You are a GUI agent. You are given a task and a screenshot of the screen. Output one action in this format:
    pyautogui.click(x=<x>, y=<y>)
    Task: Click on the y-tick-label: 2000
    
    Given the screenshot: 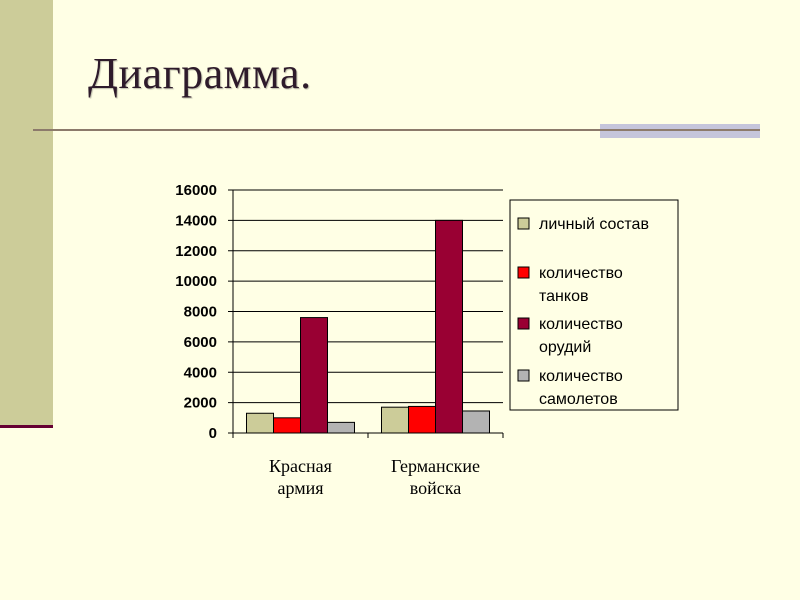 What is the action you would take?
    pyautogui.click(x=200, y=403)
    